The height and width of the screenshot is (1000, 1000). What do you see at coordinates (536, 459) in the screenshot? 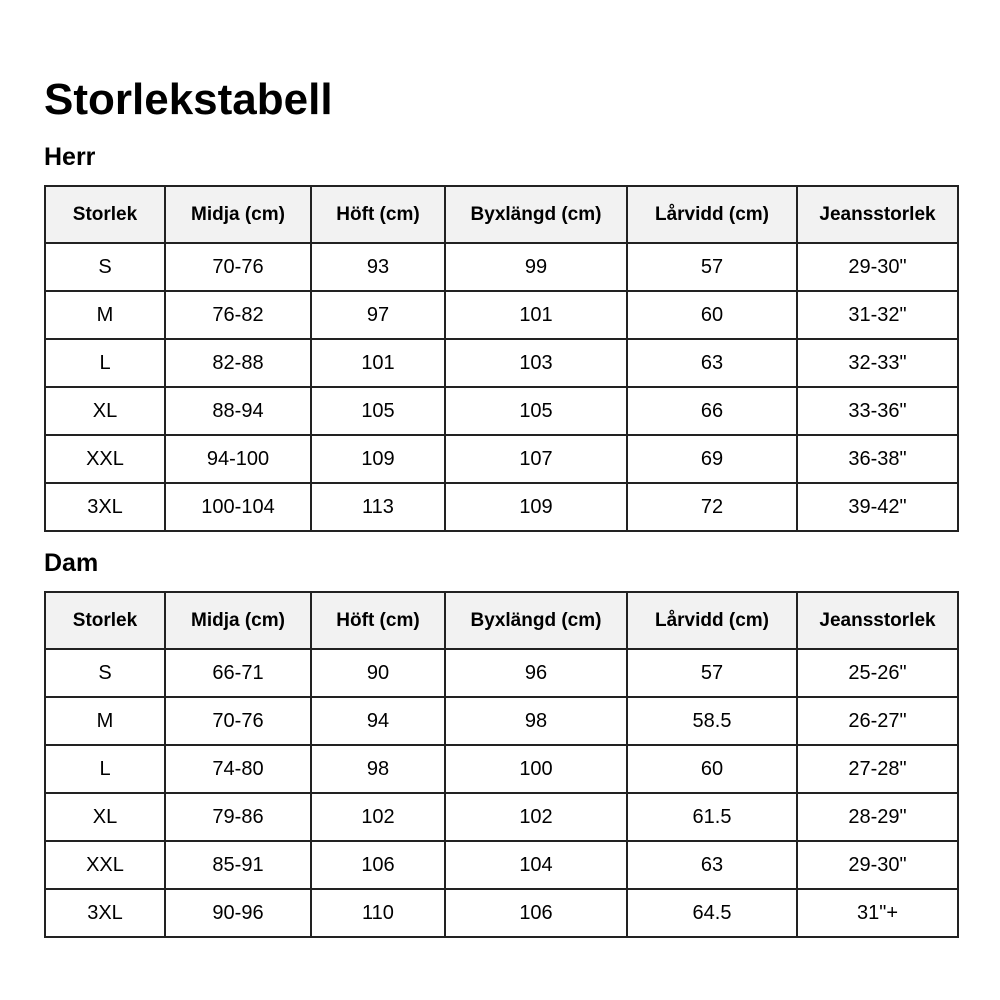
I see `table-cell: 107` at bounding box center [536, 459].